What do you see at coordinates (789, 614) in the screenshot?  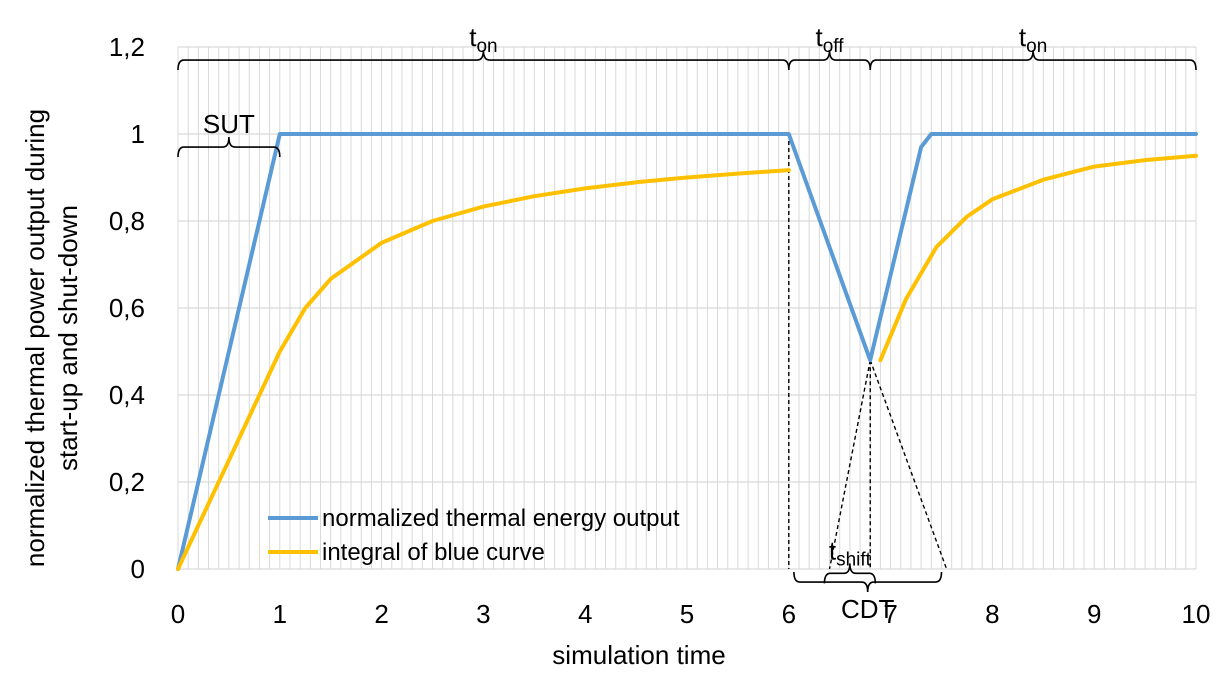 I see `x-tick-label: 6` at bounding box center [789, 614].